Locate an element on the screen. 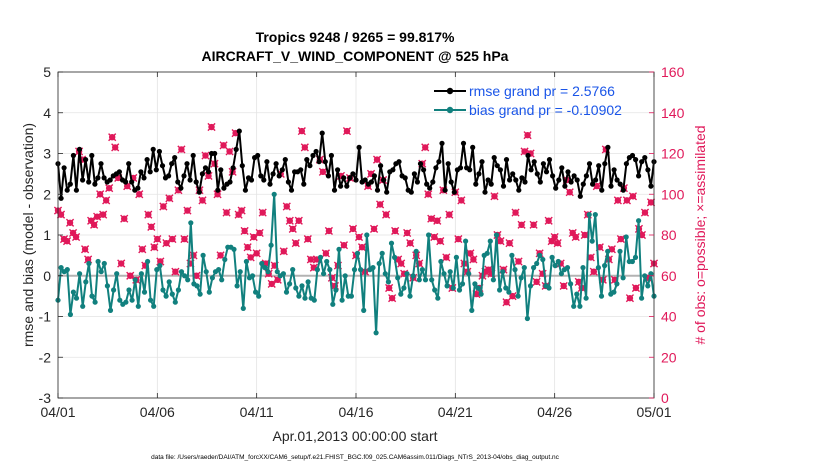 The width and height of the screenshot is (830, 470). left-y-tick-label: 4 is located at coordinates (47, 113).